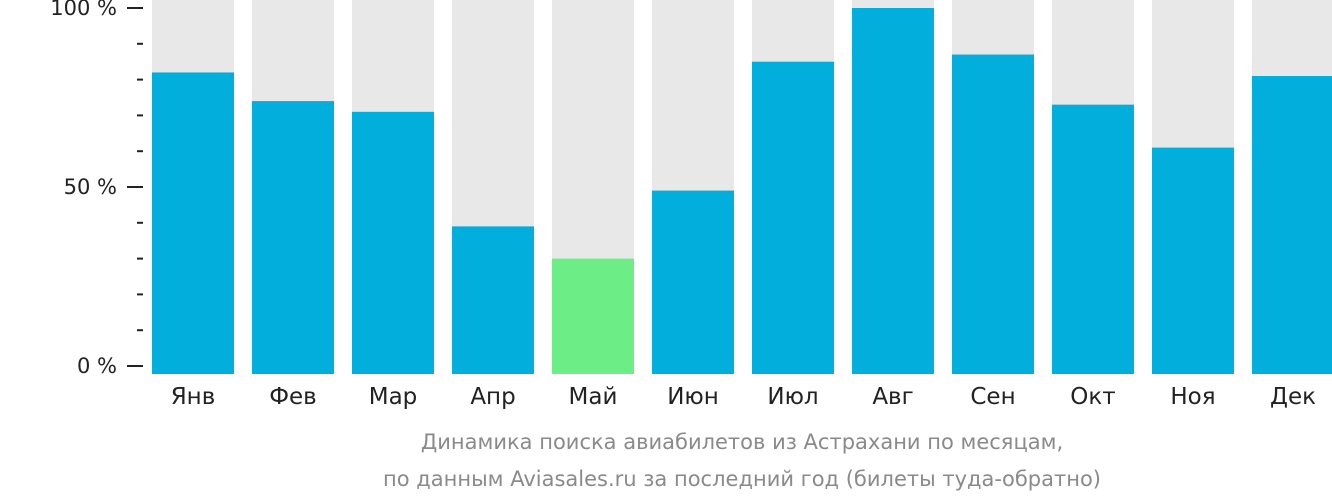 This screenshot has width=1332, height=502. I want to click on x-tick-label: Июл, so click(792, 397).